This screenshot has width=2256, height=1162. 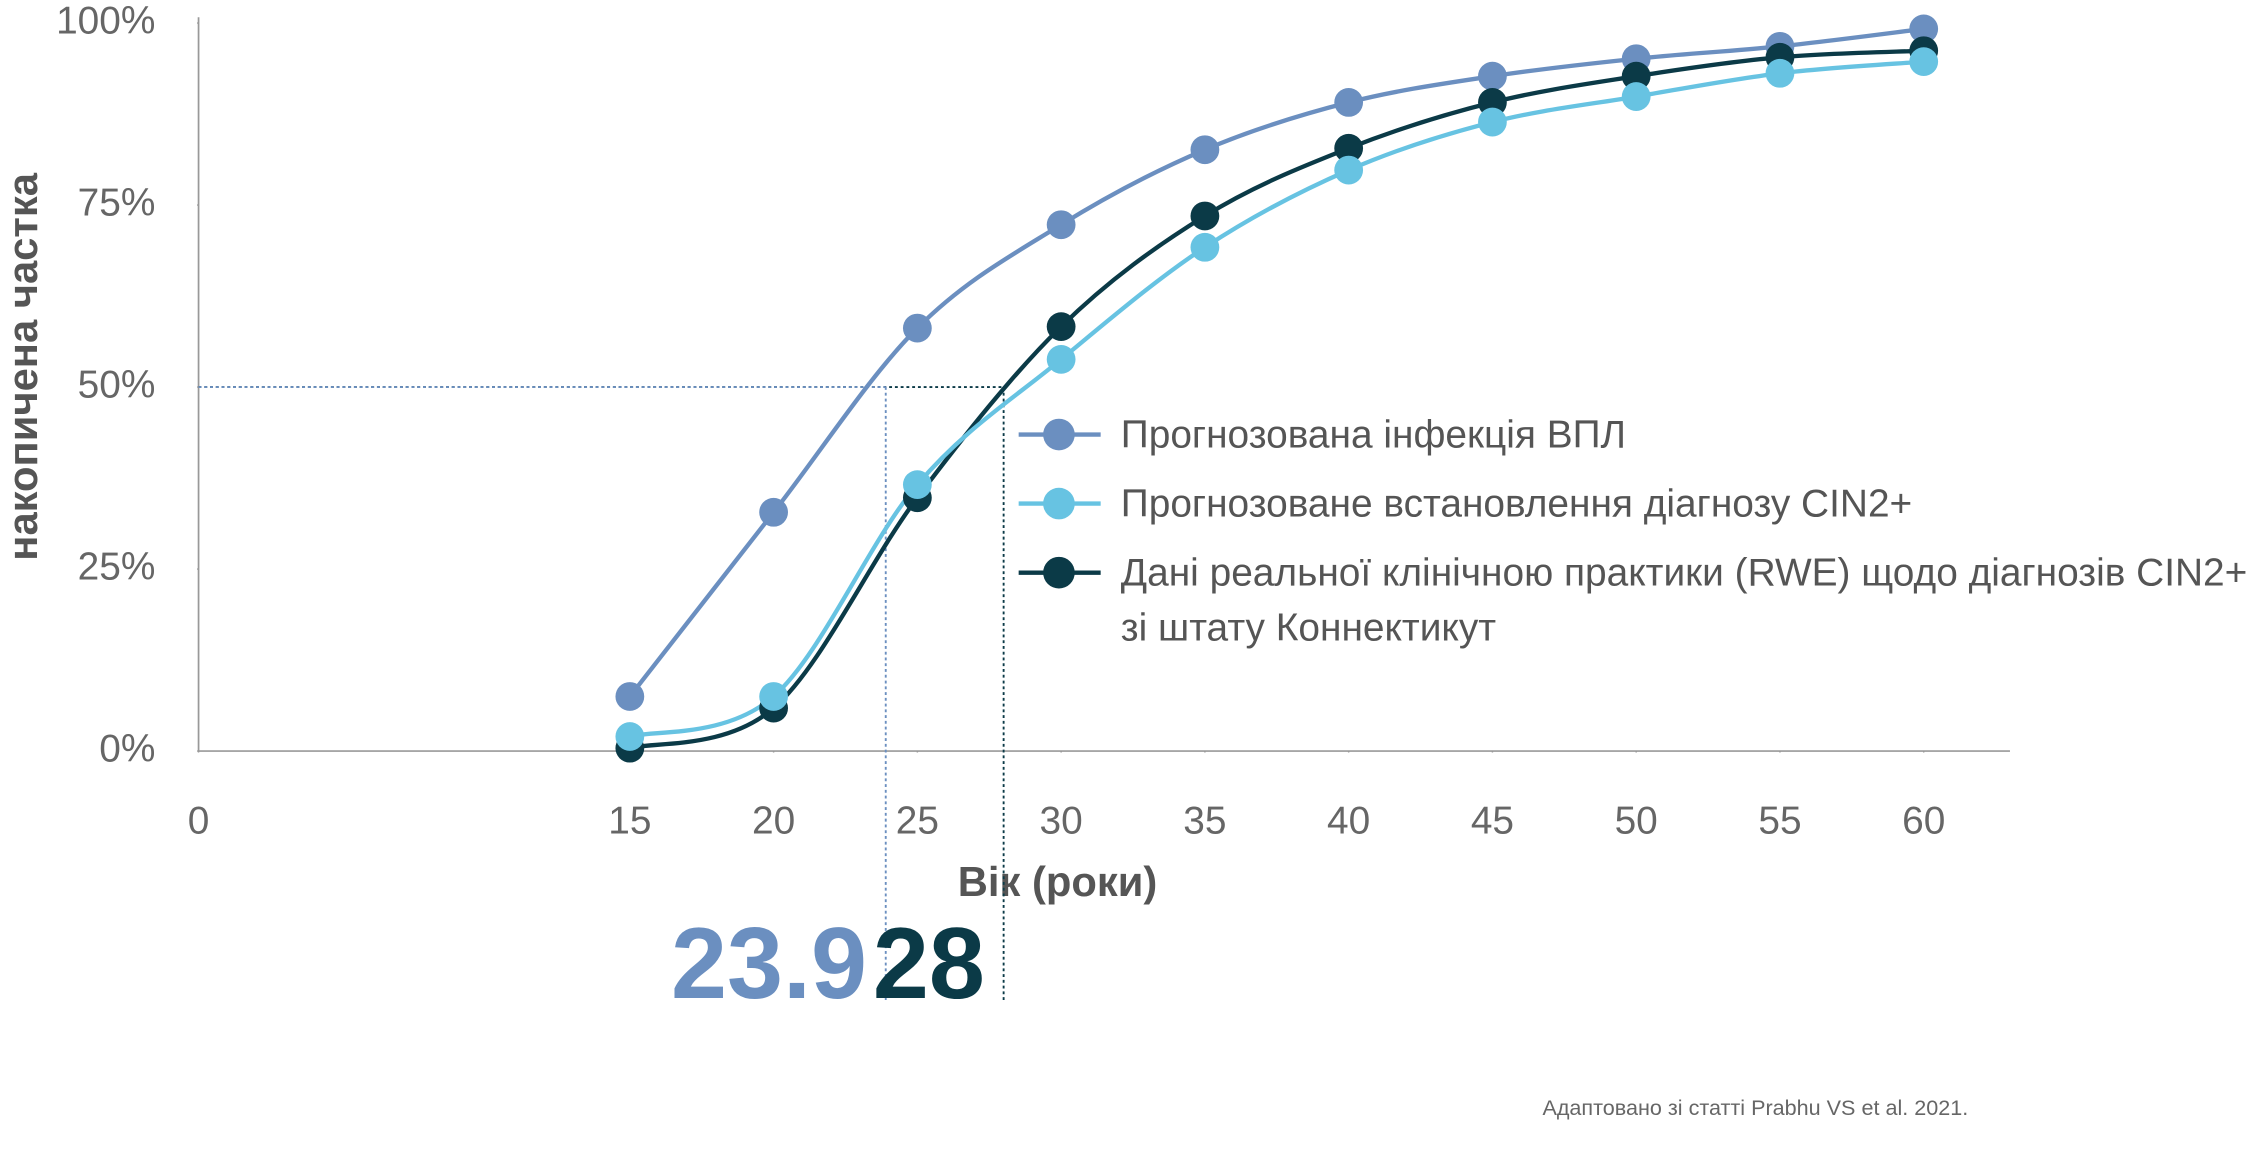 I want to click on x-tick-label: 20, so click(x=773, y=820).